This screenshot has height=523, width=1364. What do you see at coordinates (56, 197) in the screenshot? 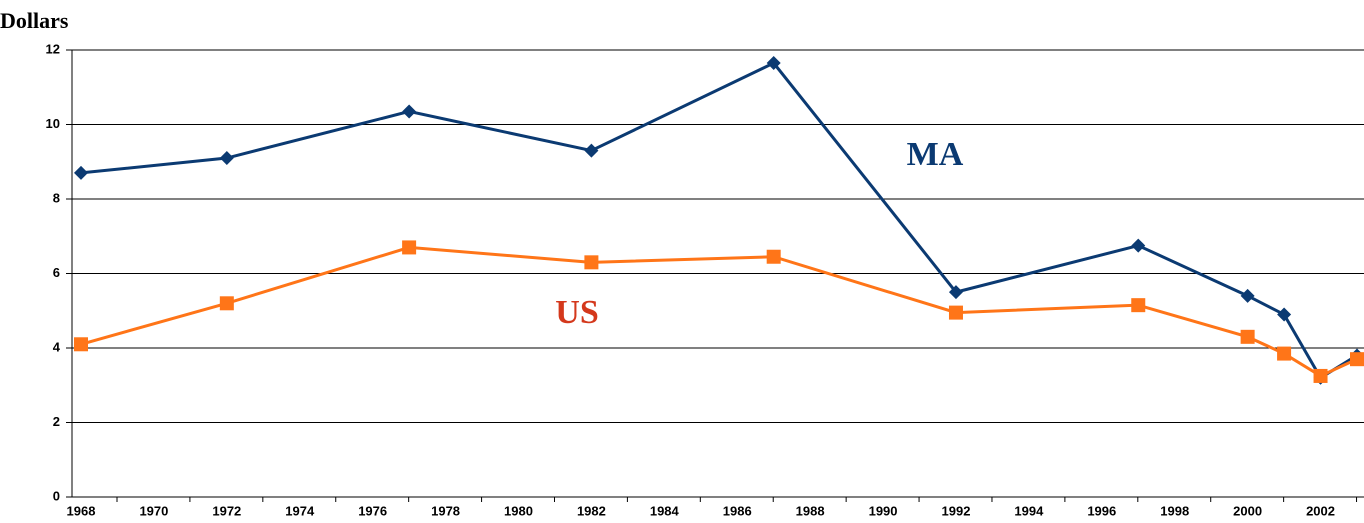
I see `y-tick-label: 8` at bounding box center [56, 197].